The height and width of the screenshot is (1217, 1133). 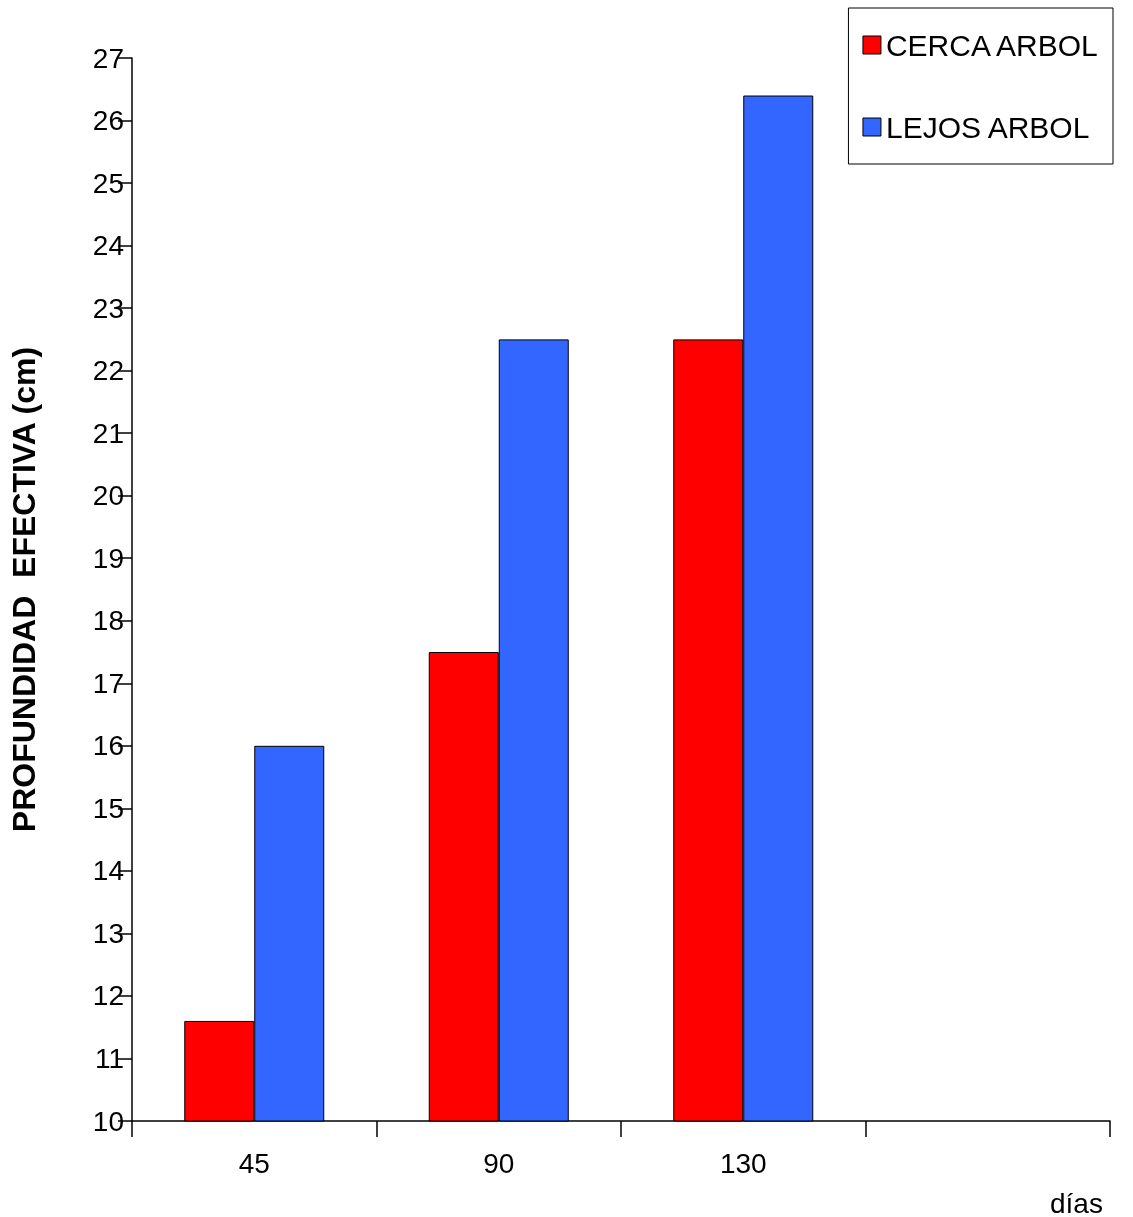 What do you see at coordinates (499, 1163) in the screenshot?
I see `x-tick-label: 90` at bounding box center [499, 1163].